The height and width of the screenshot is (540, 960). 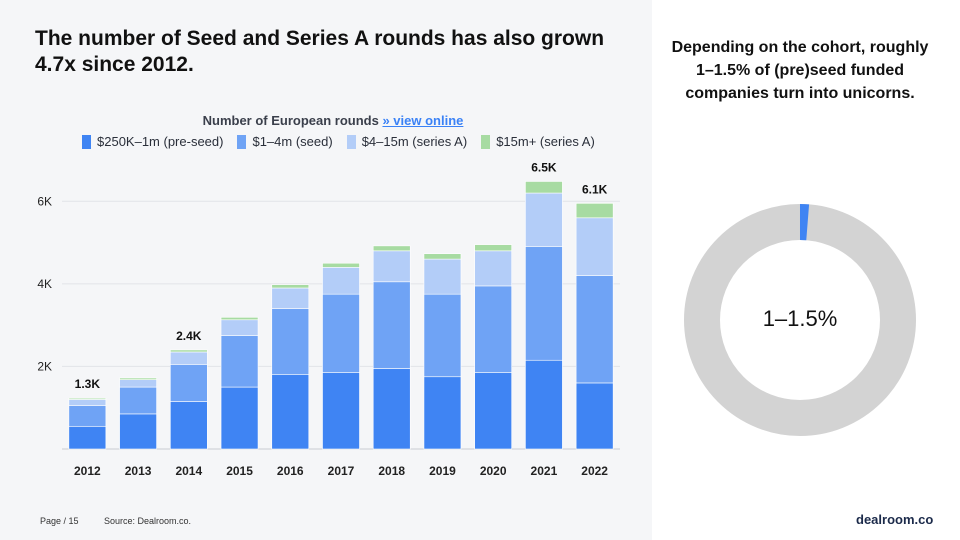 I want to click on x-tick-label: 2014, so click(x=188, y=471).